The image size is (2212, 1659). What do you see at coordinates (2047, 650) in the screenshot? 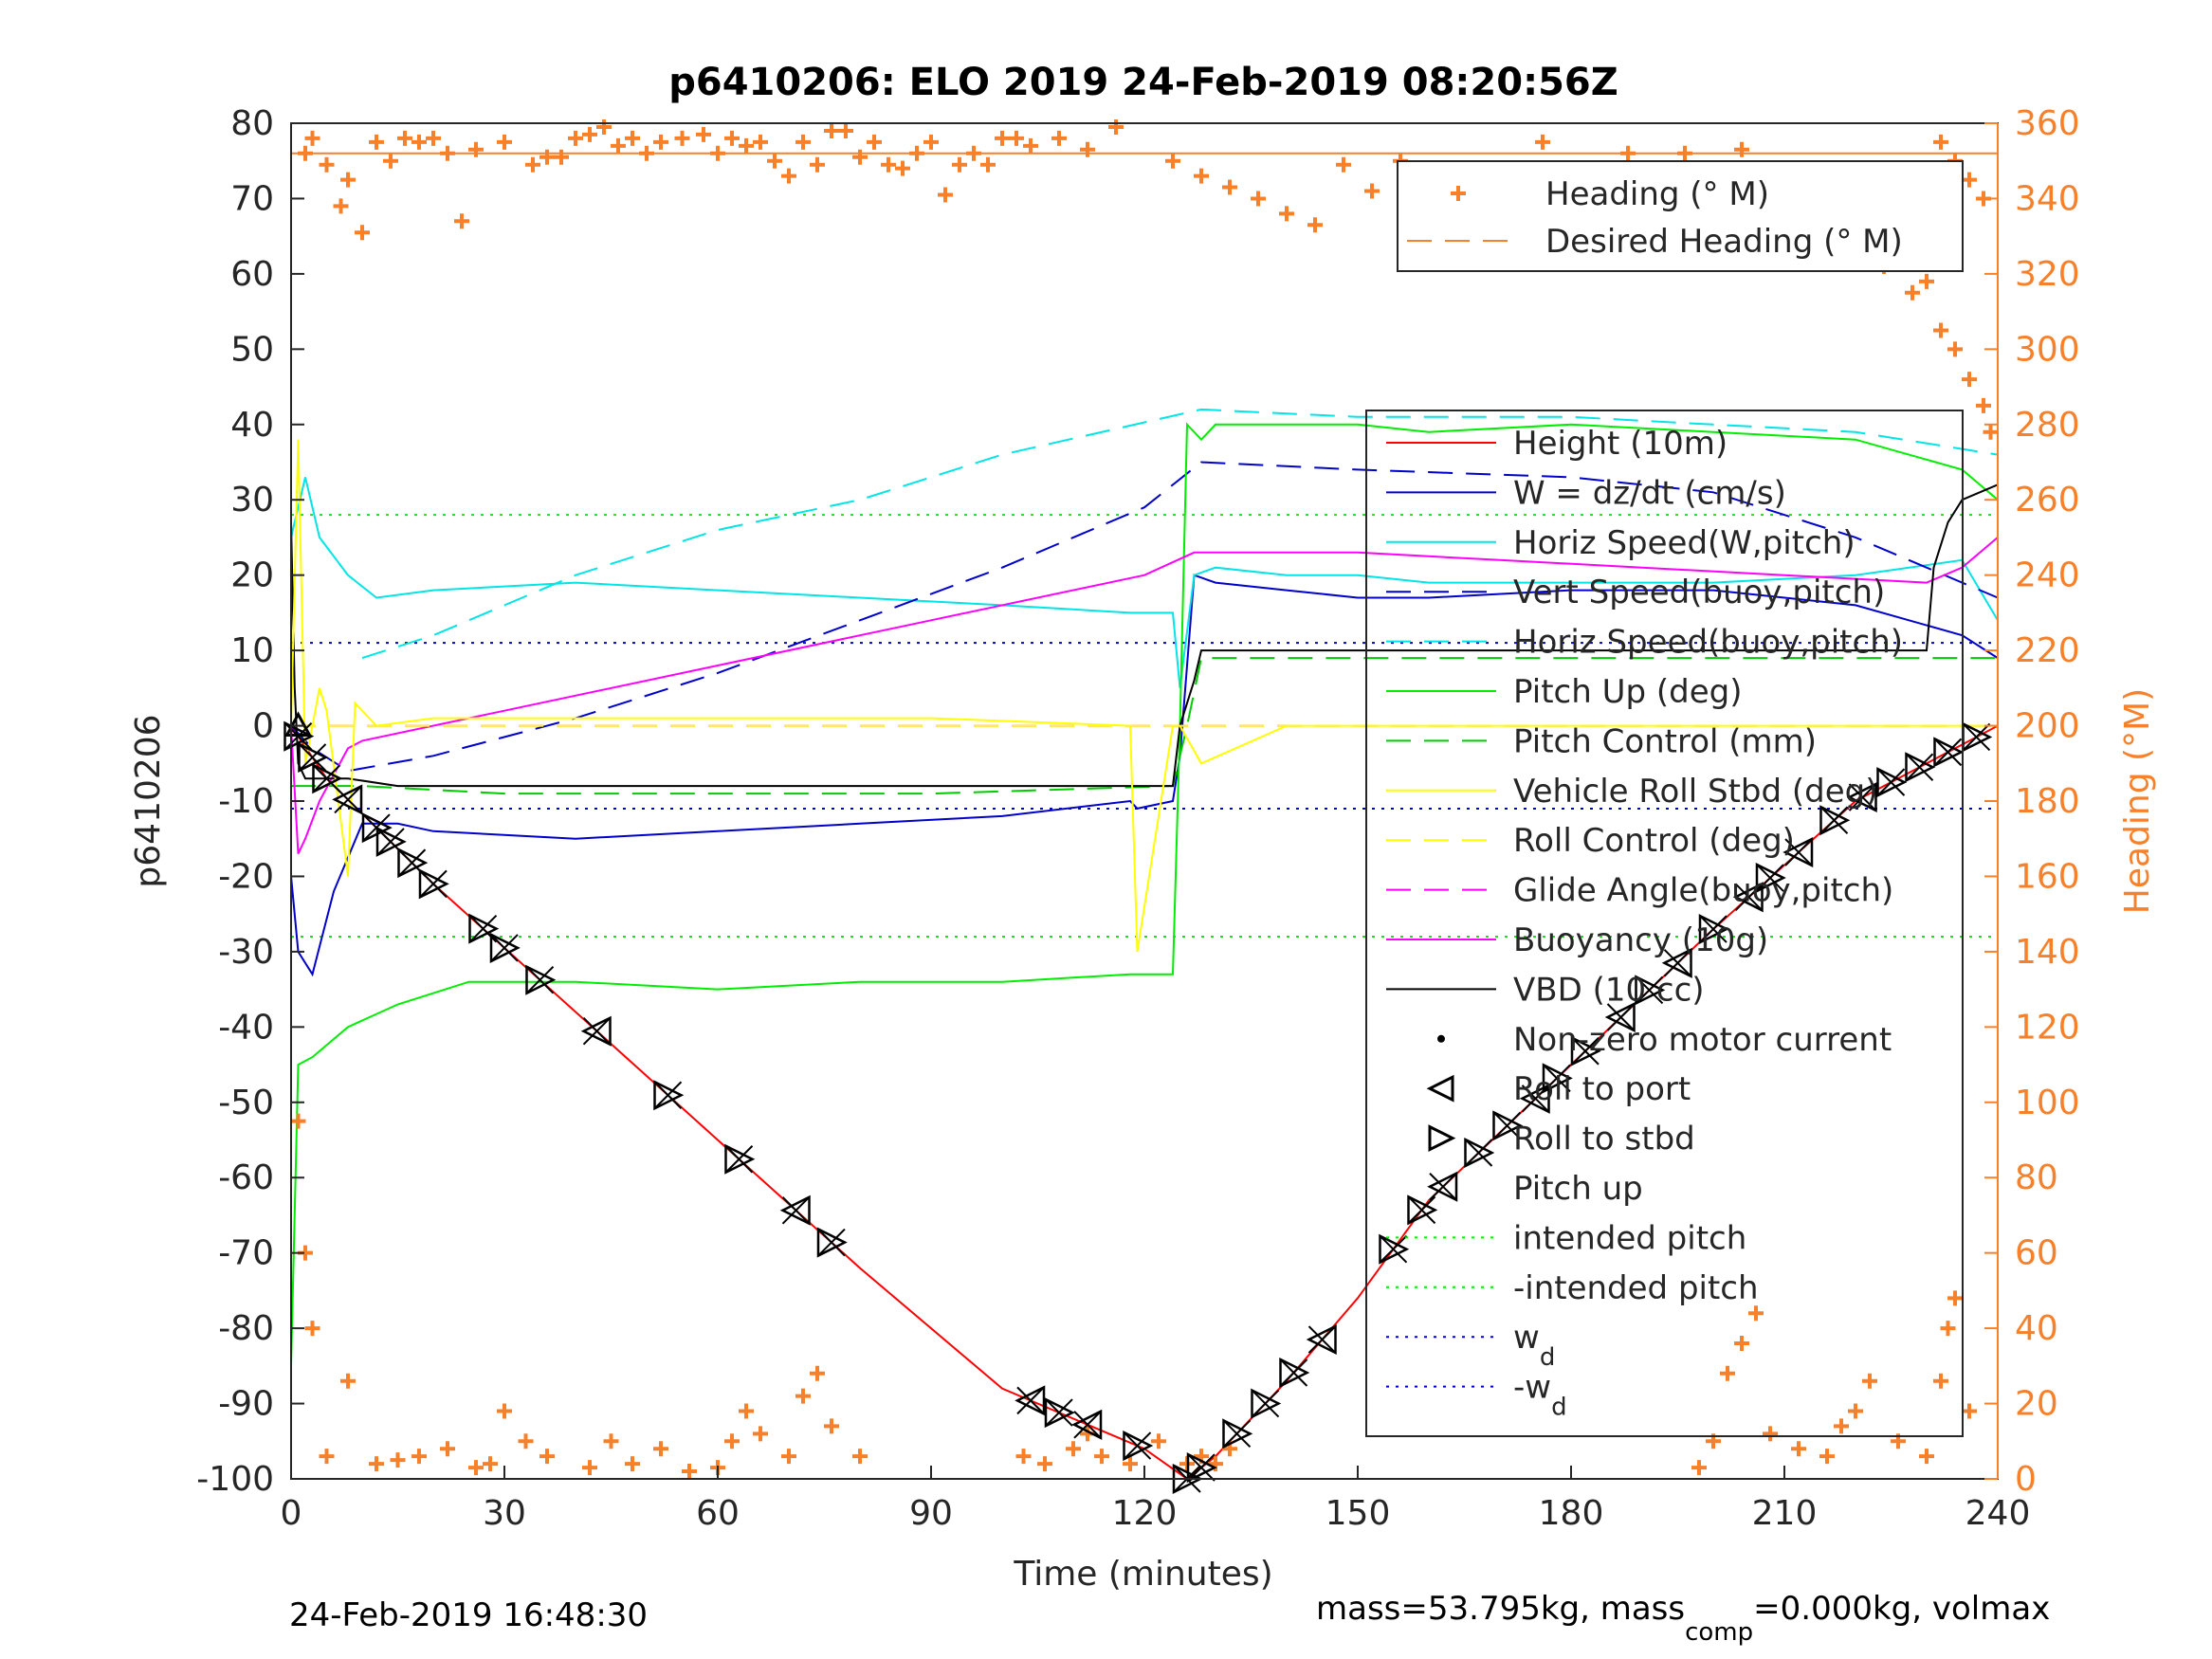
I see `y-right-tick-label: 220` at bounding box center [2047, 650].